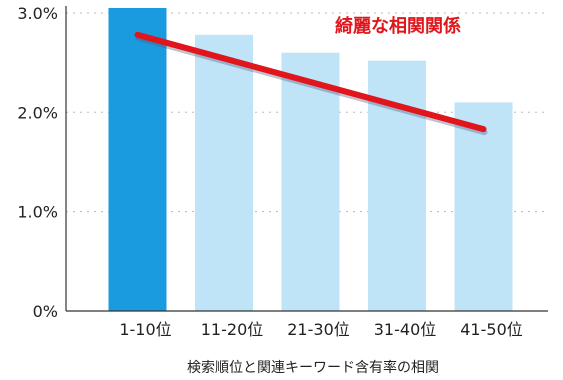 Image resolution: width=563 pixels, height=380 pixels. I want to click on x-tick-label: 31-40位, so click(405, 329).